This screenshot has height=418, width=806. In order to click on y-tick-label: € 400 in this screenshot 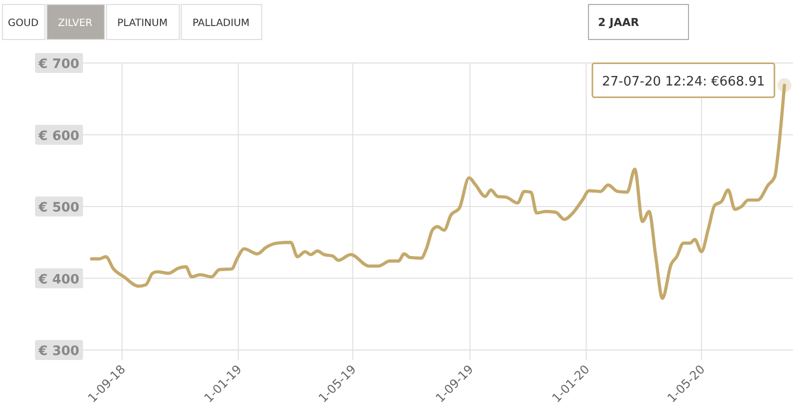, I will do `click(59, 280)`.